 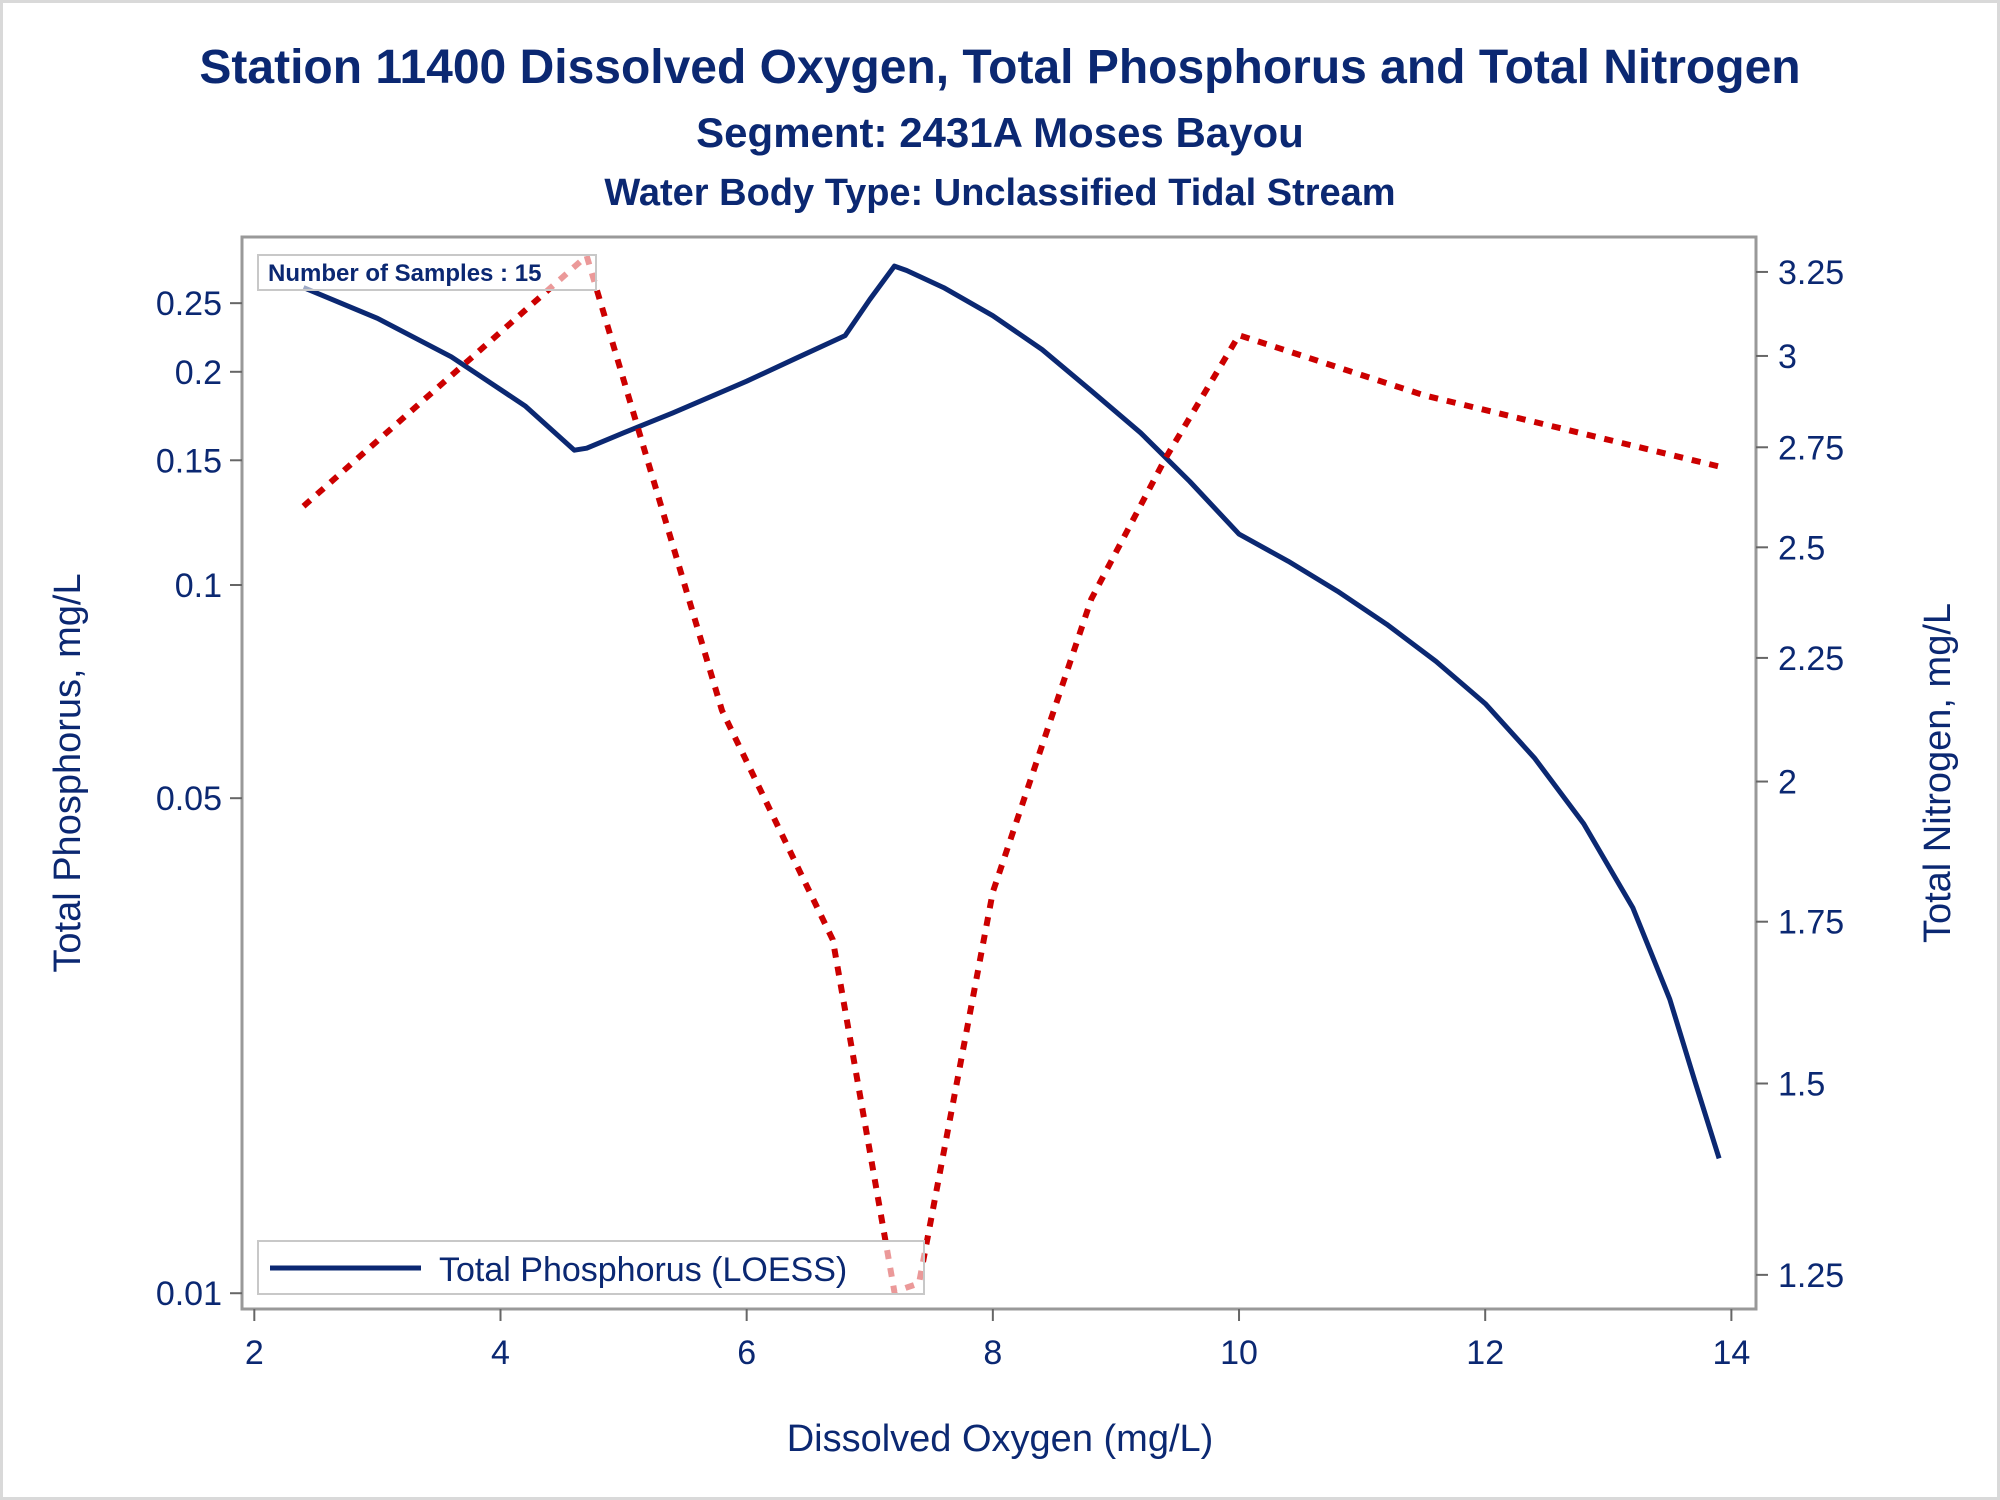 What do you see at coordinates (1800, 774) in the screenshot?
I see `y-axis-right: 3.25 3 2.75 2.5 2.25 2 1.75 1.5 1.25` at bounding box center [1800, 774].